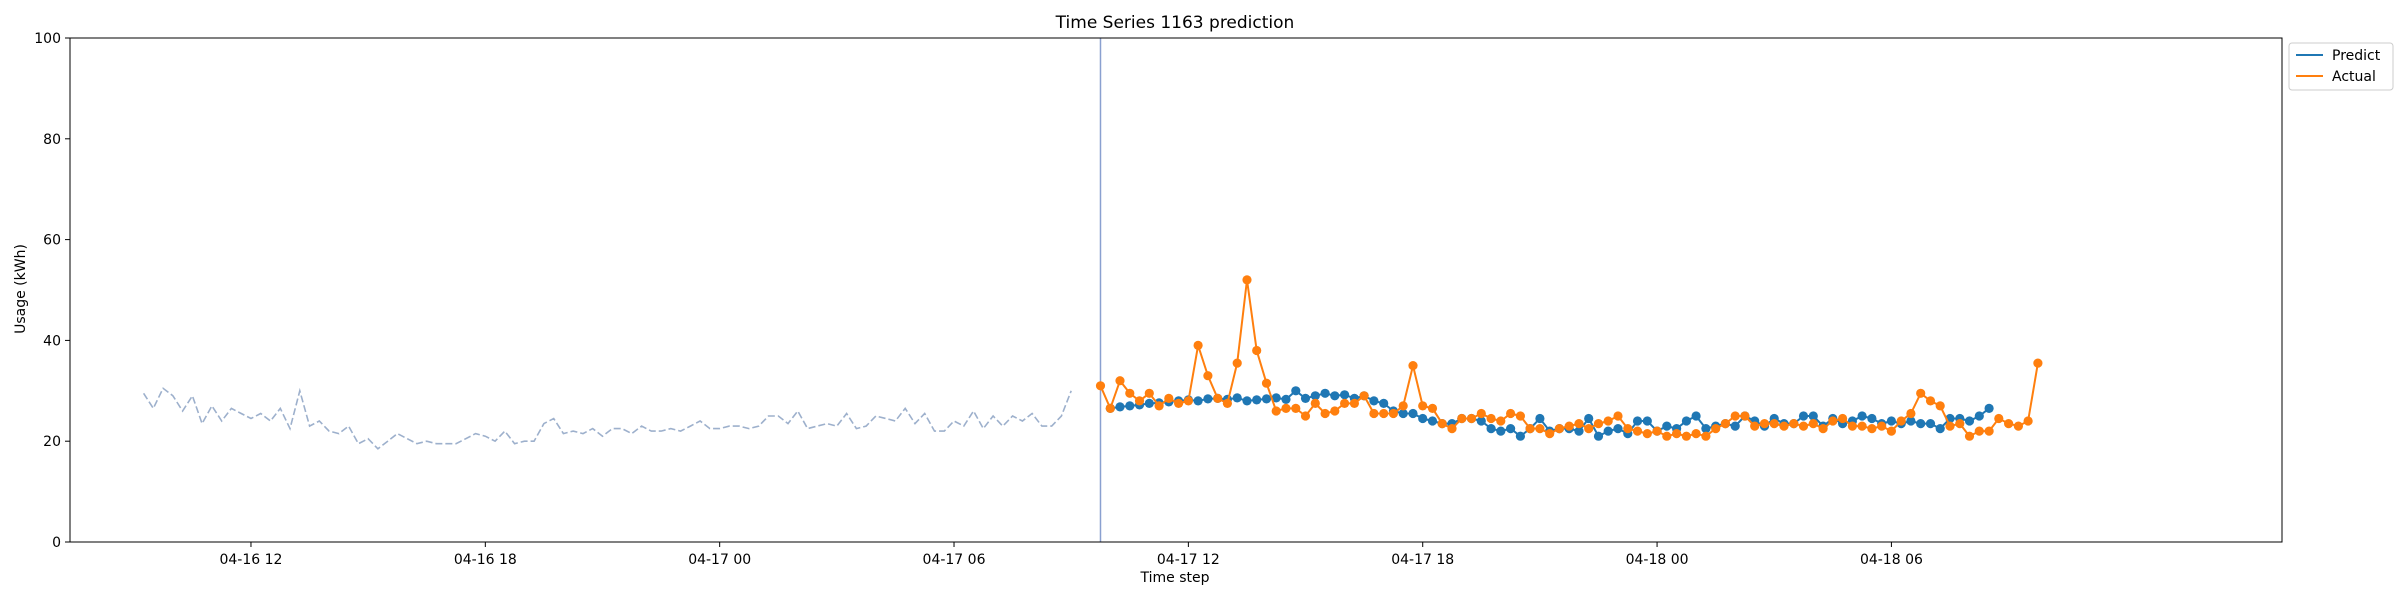 The image size is (2400, 600). Describe the element at coordinates (1657, 560) in the screenshot. I see `x-tick-label-6: 04-18 00` at that location.